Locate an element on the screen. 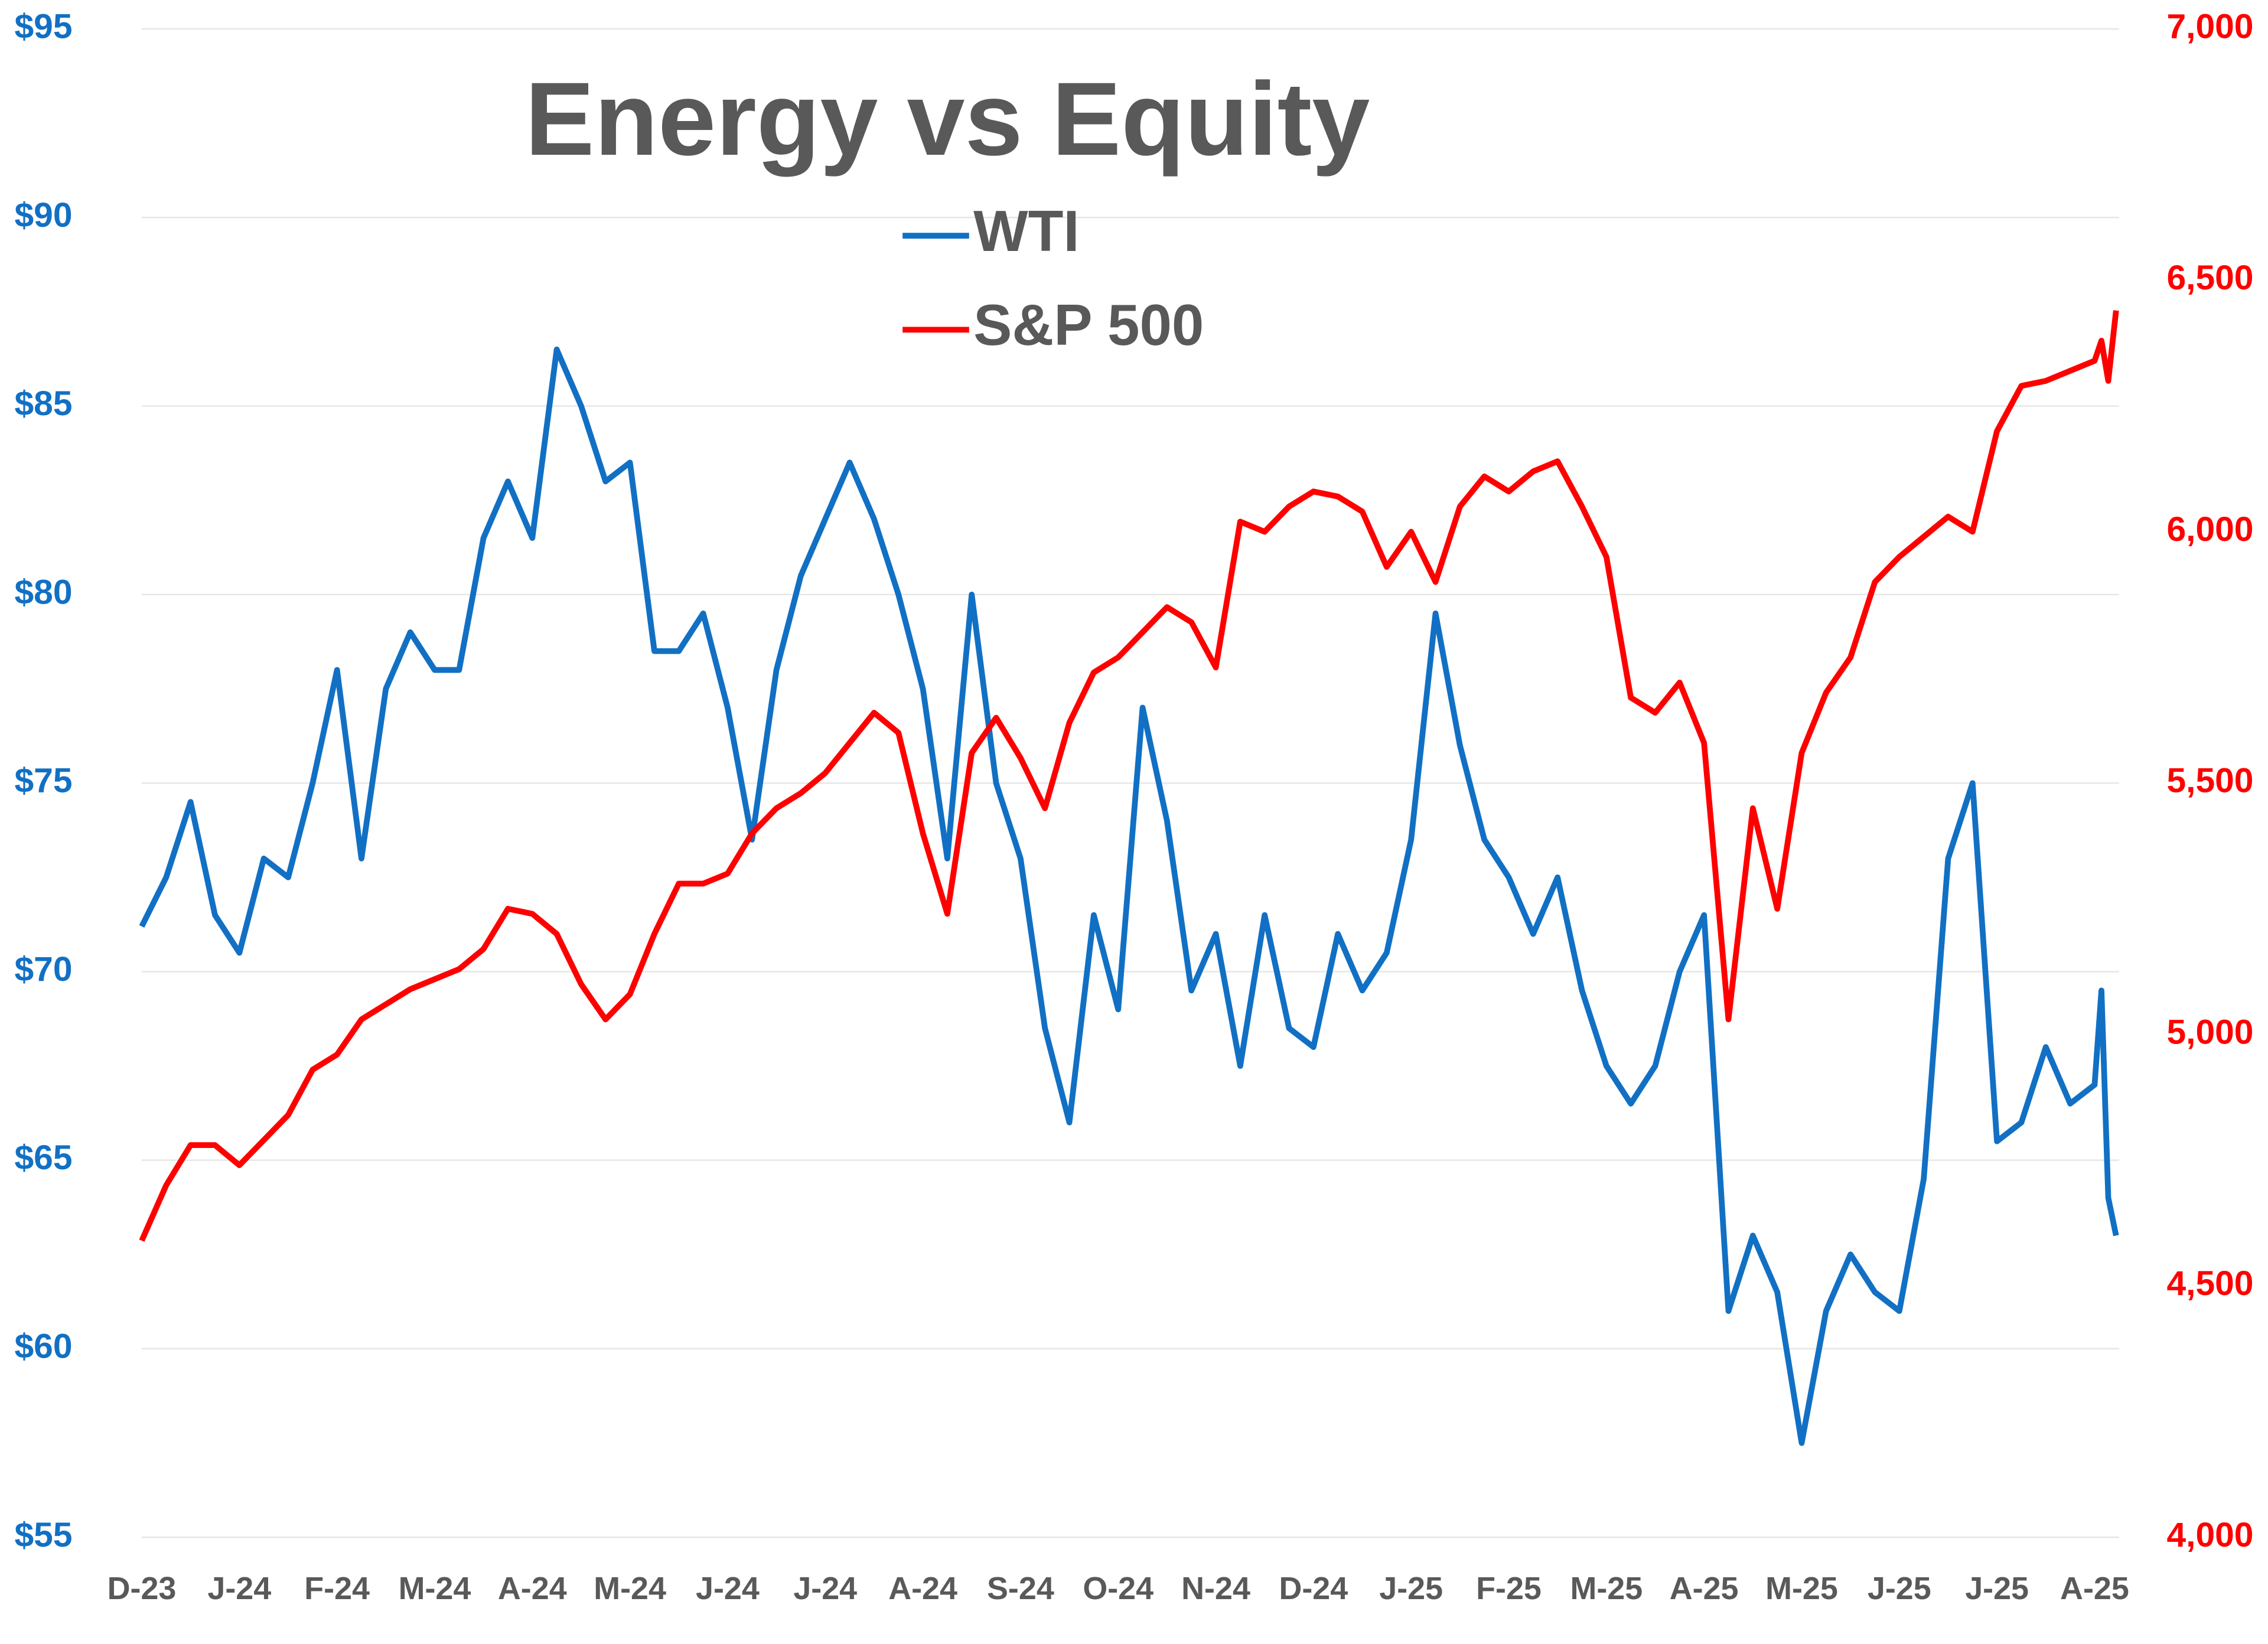  y2-tick-label: 6,000 is located at coordinates (2209, 529).